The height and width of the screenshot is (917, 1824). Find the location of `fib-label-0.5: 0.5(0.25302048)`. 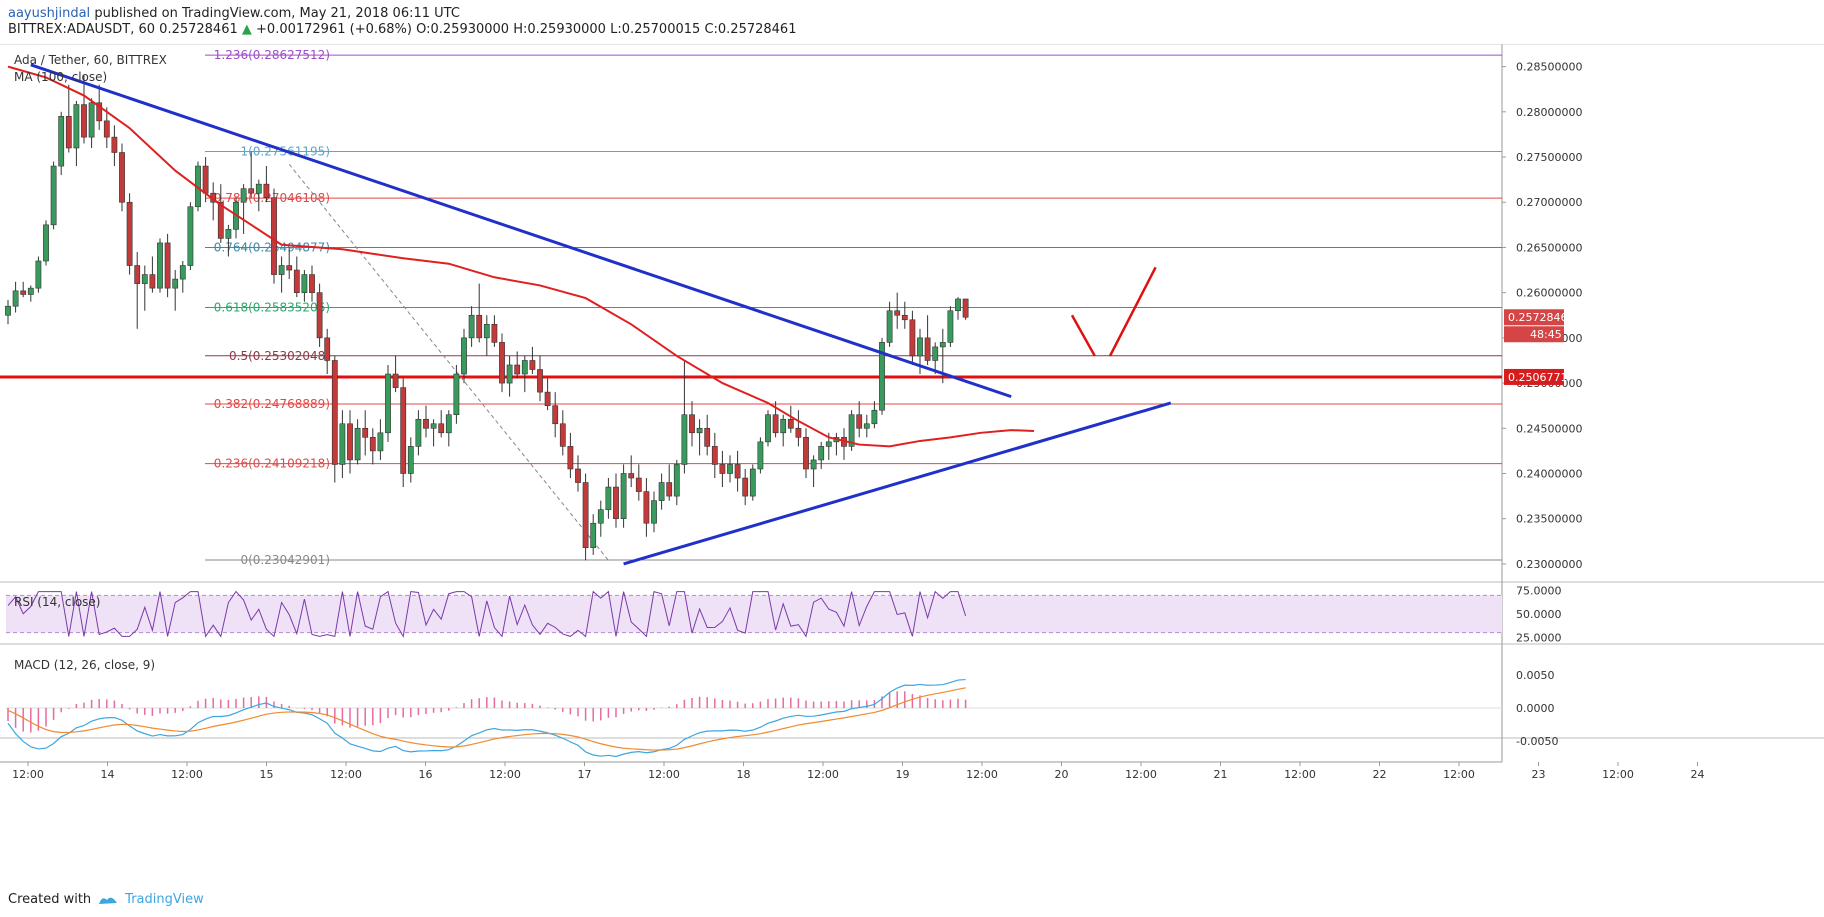

fib-label-0.5: 0.5(0.25302048) is located at coordinates (279, 356).